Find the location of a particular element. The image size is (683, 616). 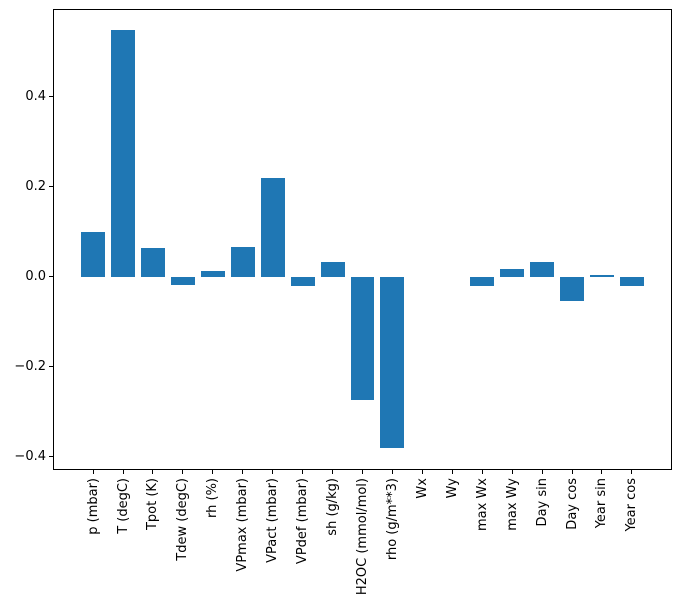

bar-t-degc is located at coordinates (123, 153).